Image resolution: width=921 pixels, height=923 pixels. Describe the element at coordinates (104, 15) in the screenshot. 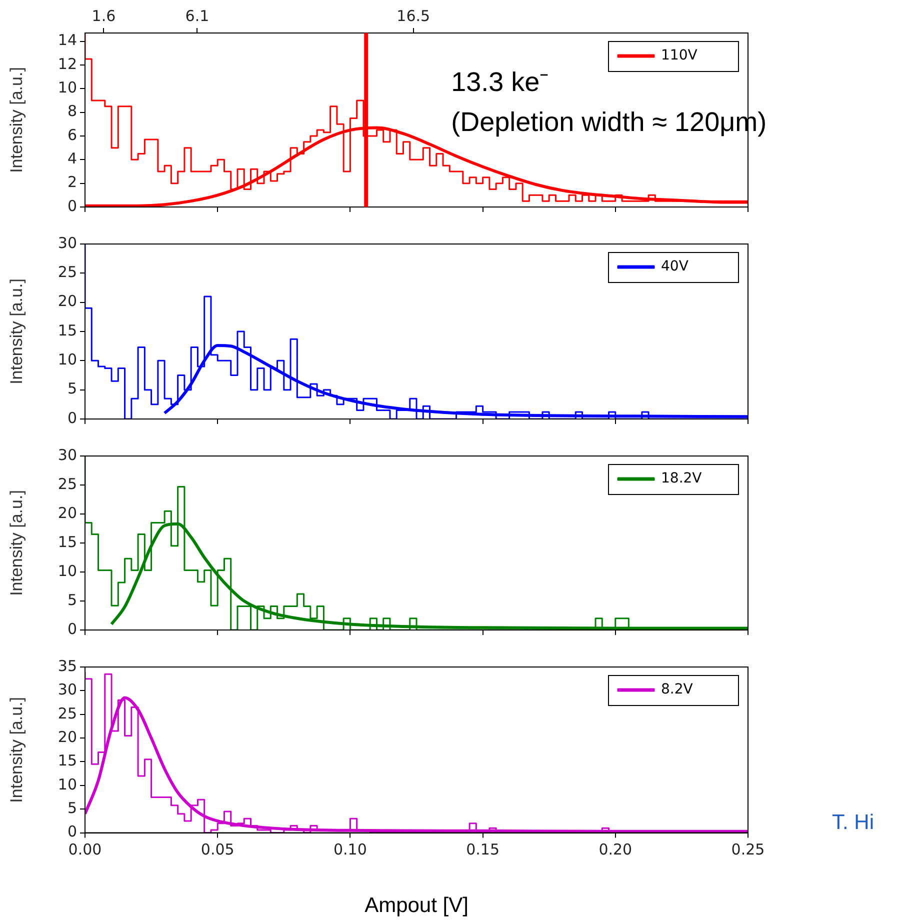

I see `x2-tick-label: 1.6` at that location.